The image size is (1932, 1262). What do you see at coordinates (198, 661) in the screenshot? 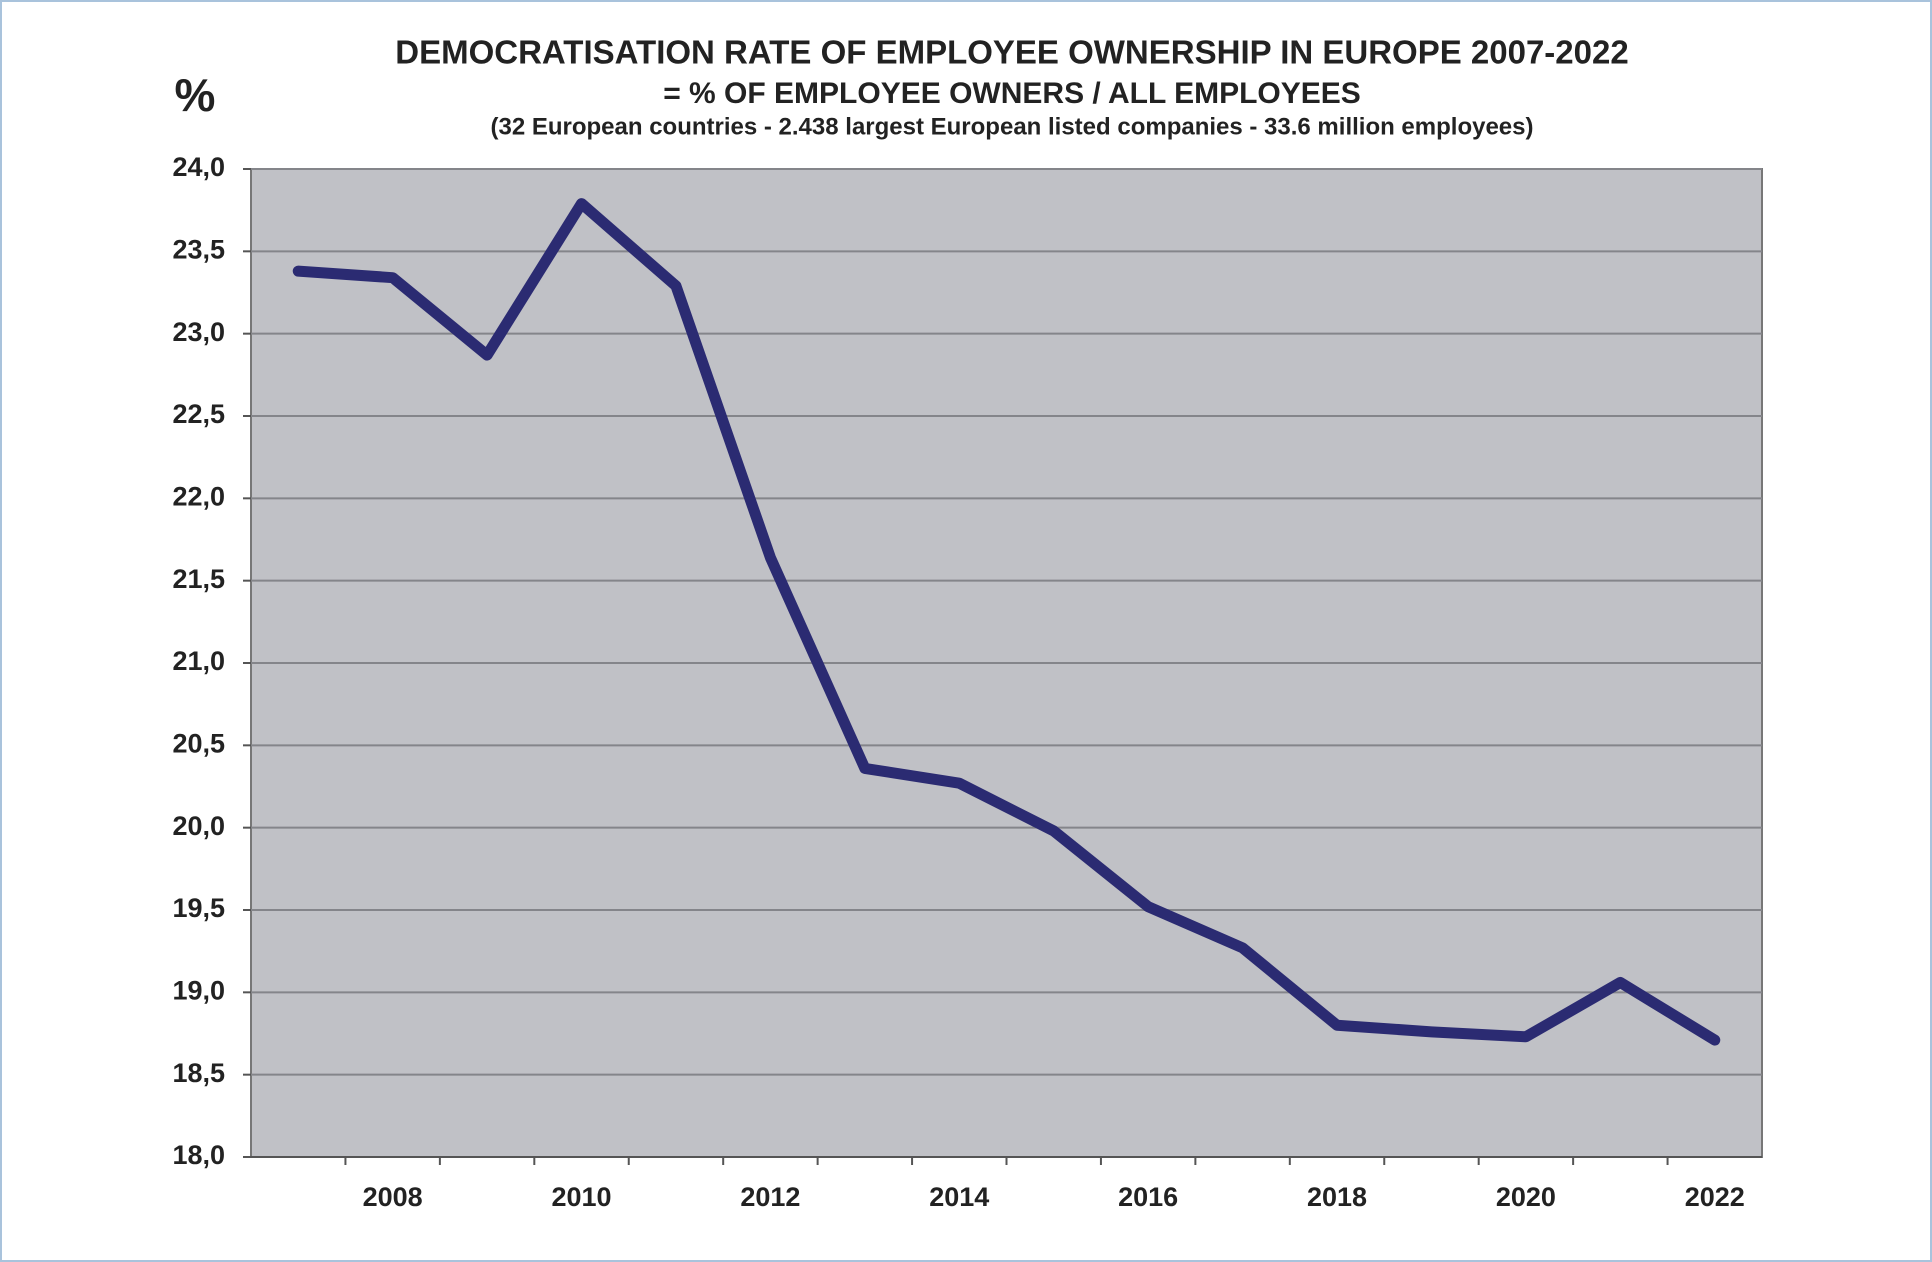
I see `y-tick-label: 21,0` at bounding box center [198, 661].